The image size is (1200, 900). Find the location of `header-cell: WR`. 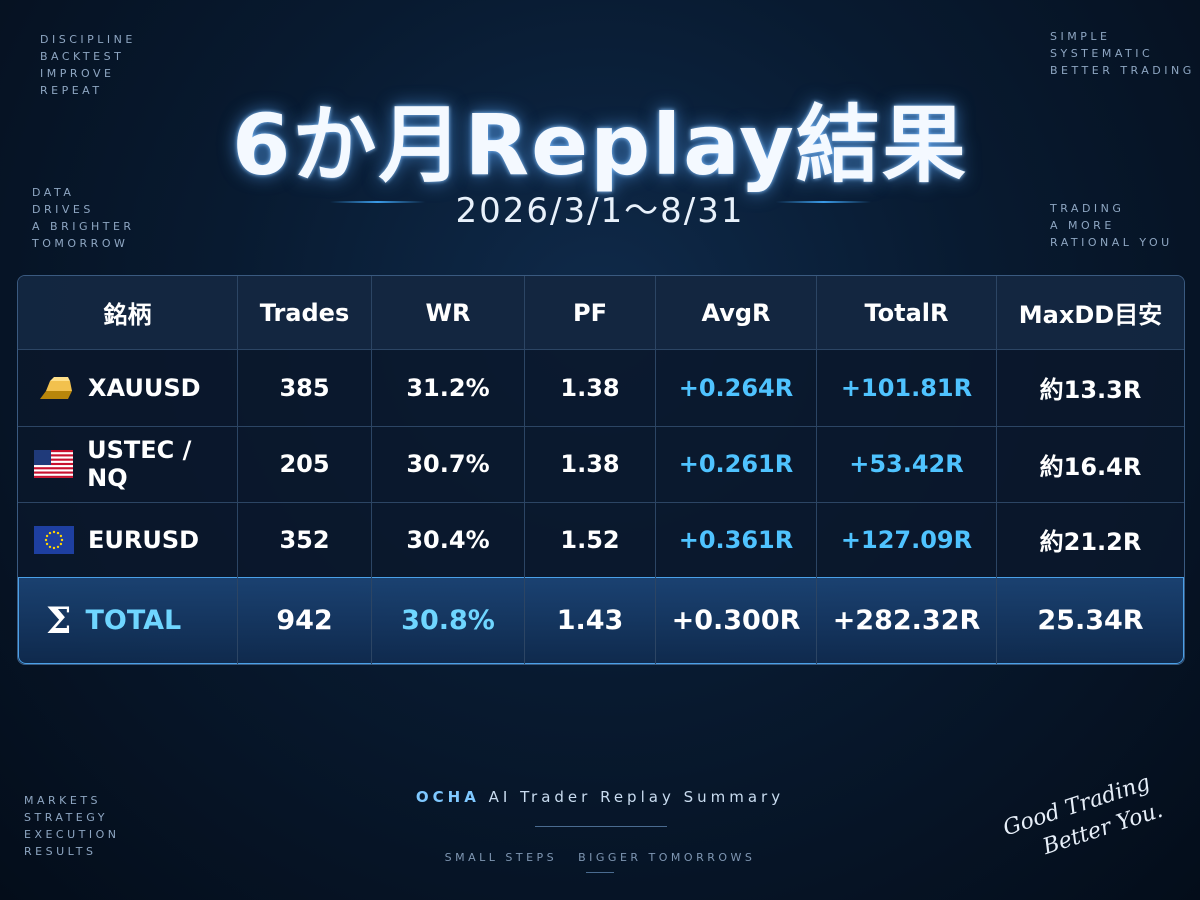

header-cell: WR is located at coordinates (448, 312).